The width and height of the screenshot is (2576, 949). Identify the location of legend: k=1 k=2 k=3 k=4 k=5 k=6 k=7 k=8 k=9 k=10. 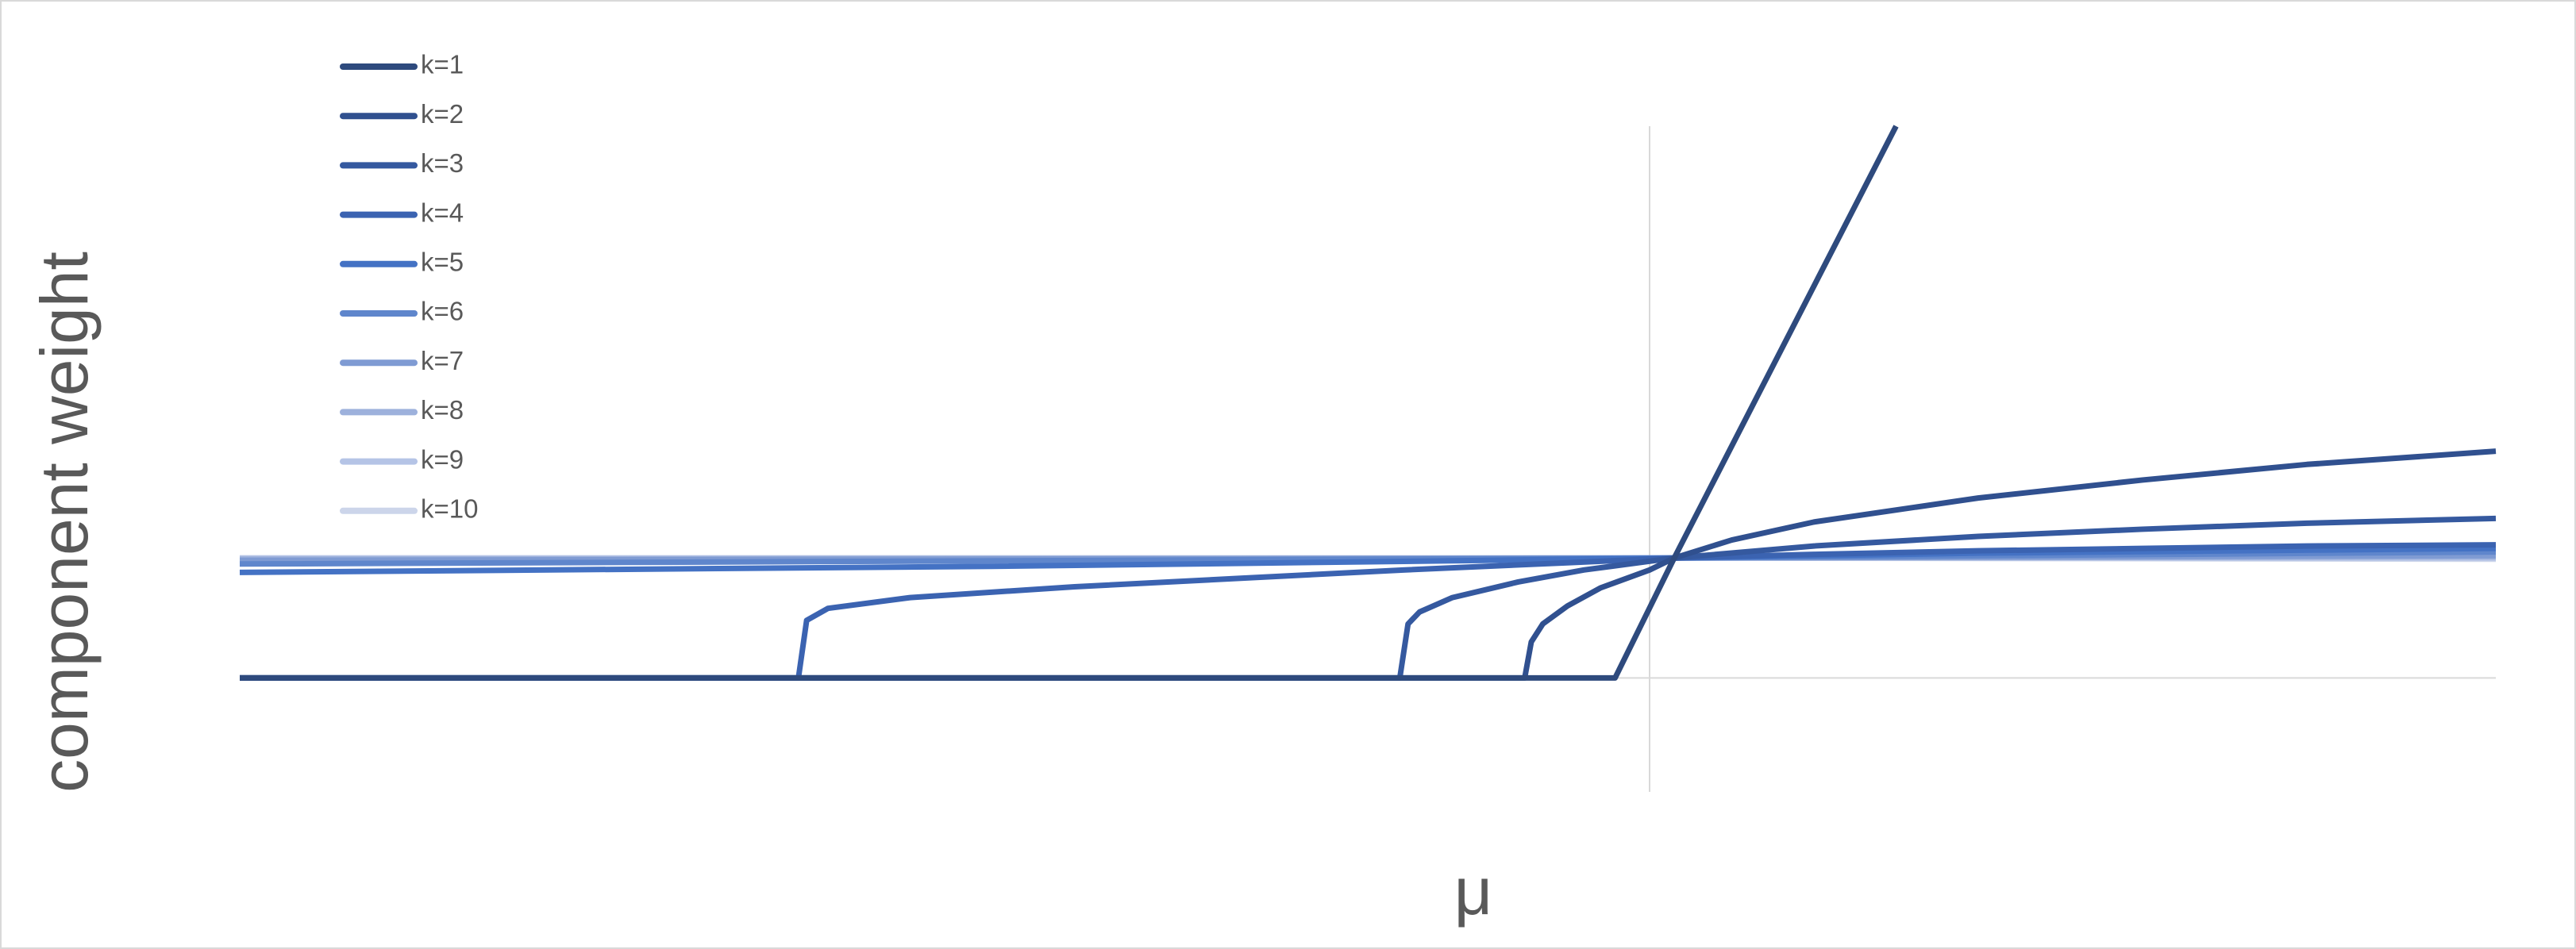
(409, 287).